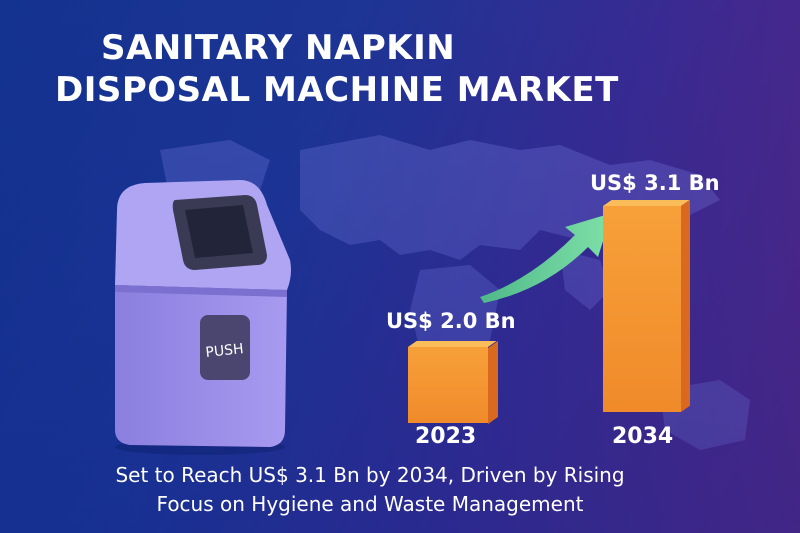  What do you see at coordinates (646, 305) in the screenshot?
I see `bar-2034` at bounding box center [646, 305].